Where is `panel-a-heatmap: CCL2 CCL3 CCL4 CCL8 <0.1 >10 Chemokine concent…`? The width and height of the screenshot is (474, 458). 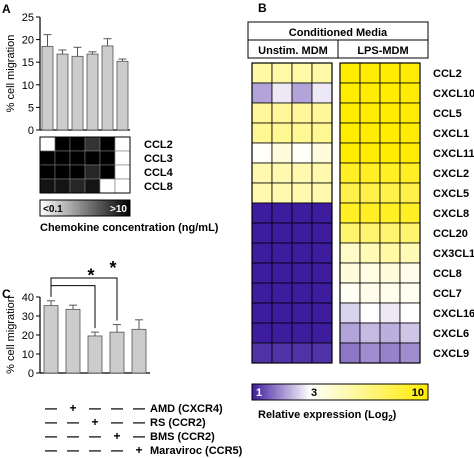
panel-a-heatmap: CCL2 CCL3 CCL4 CCL8 <0.1 >10 Chemokine concent… is located at coordinates (129, 185).